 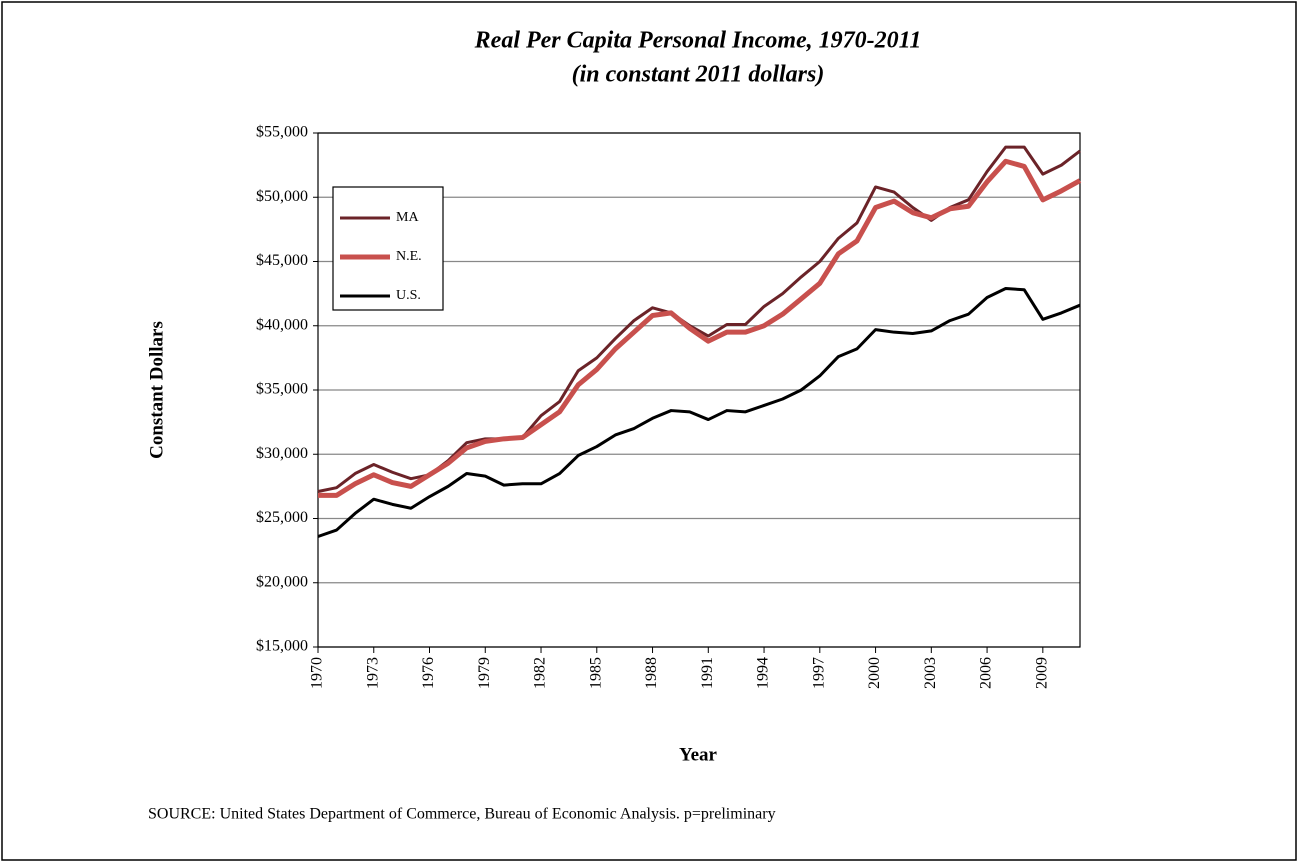 What do you see at coordinates (874, 673) in the screenshot?
I see `x-tick-label: 2000` at bounding box center [874, 673].